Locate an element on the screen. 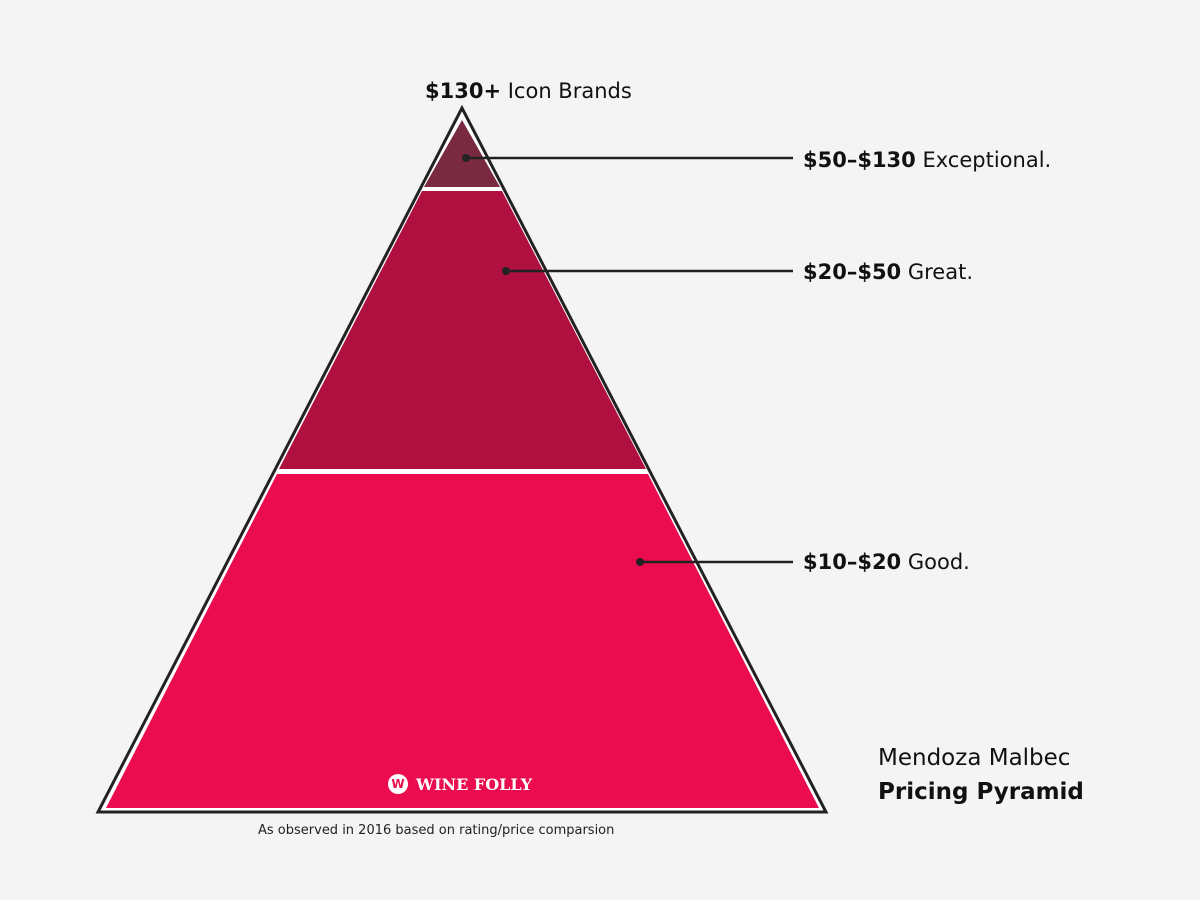 This screenshot has height=900, width=1200. tier-label: Exceptional. is located at coordinates (987, 160).